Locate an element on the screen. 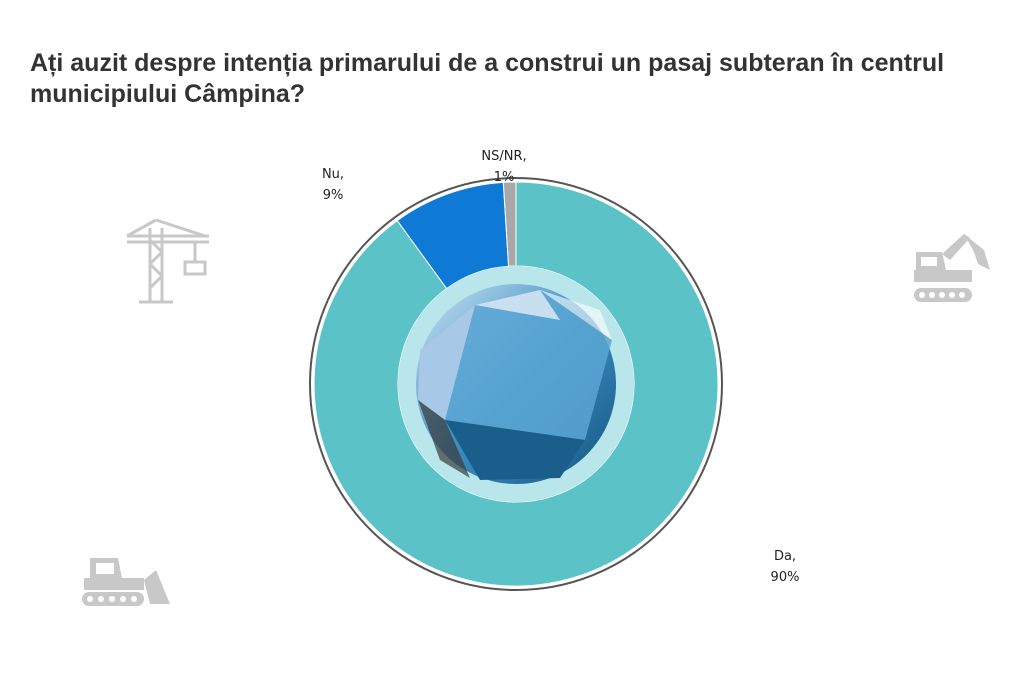  slice-label-name: NS/NR, is located at coordinates (503, 156).